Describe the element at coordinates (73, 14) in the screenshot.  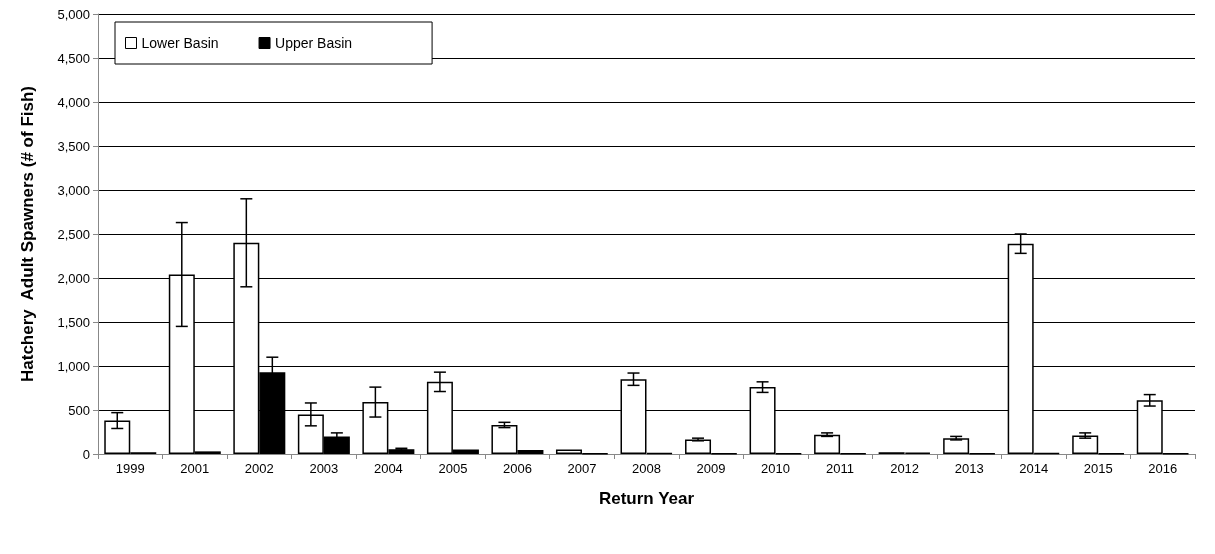
I see `y-tick-label: 5,000` at that location.